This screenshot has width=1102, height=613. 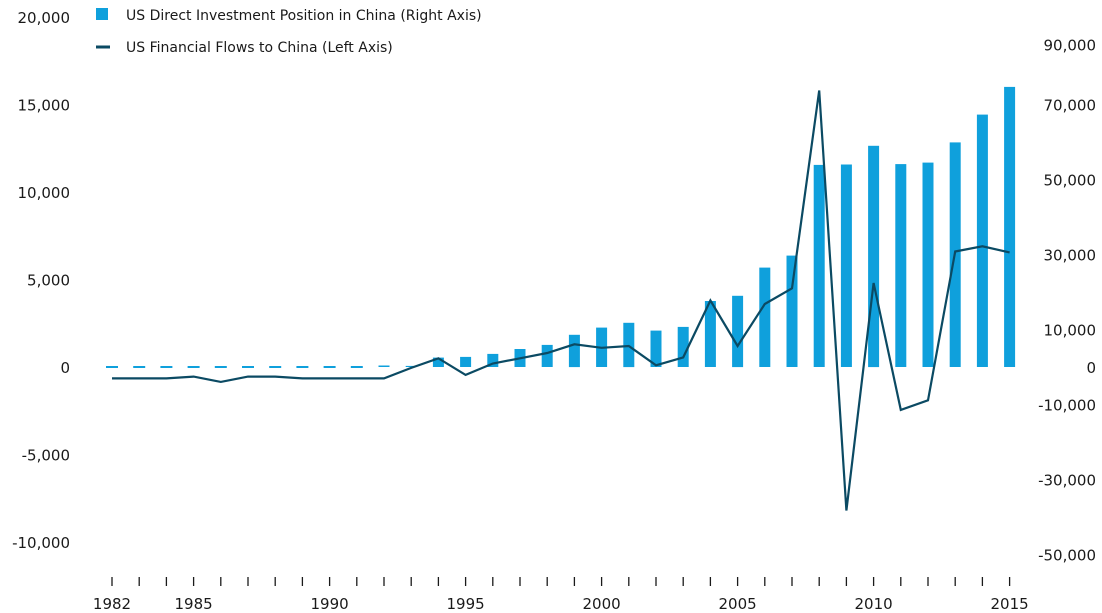 What do you see at coordinates (710, 334) in the screenshot?
I see `bar-2004` at bounding box center [710, 334].